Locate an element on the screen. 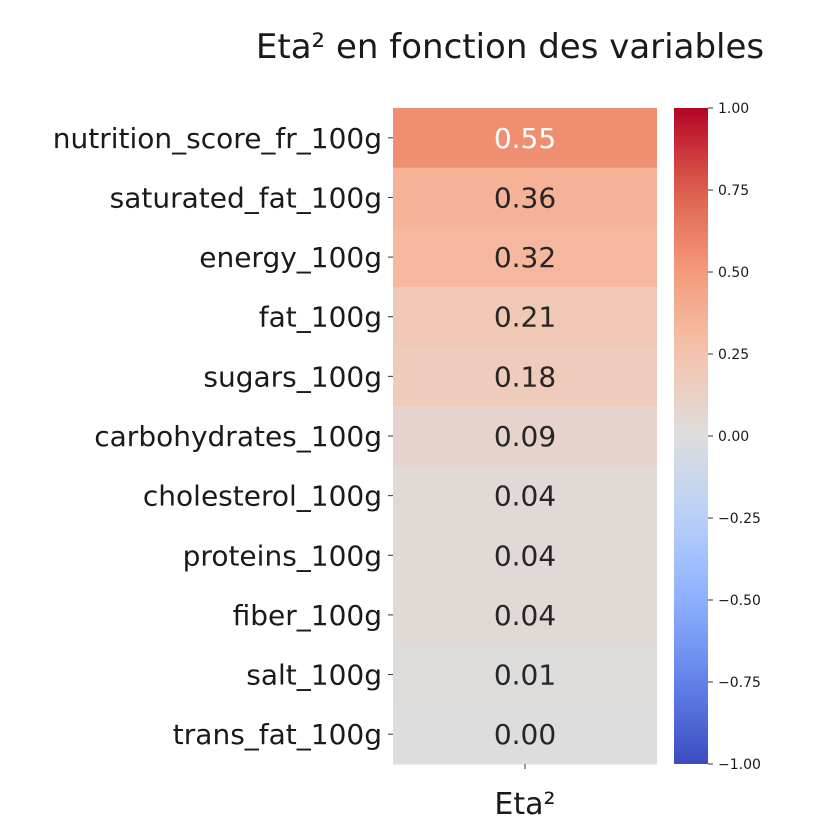 Image resolution: width=821 pixels, height=840 pixels. row-label: proteins_100g is located at coordinates (282, 555).